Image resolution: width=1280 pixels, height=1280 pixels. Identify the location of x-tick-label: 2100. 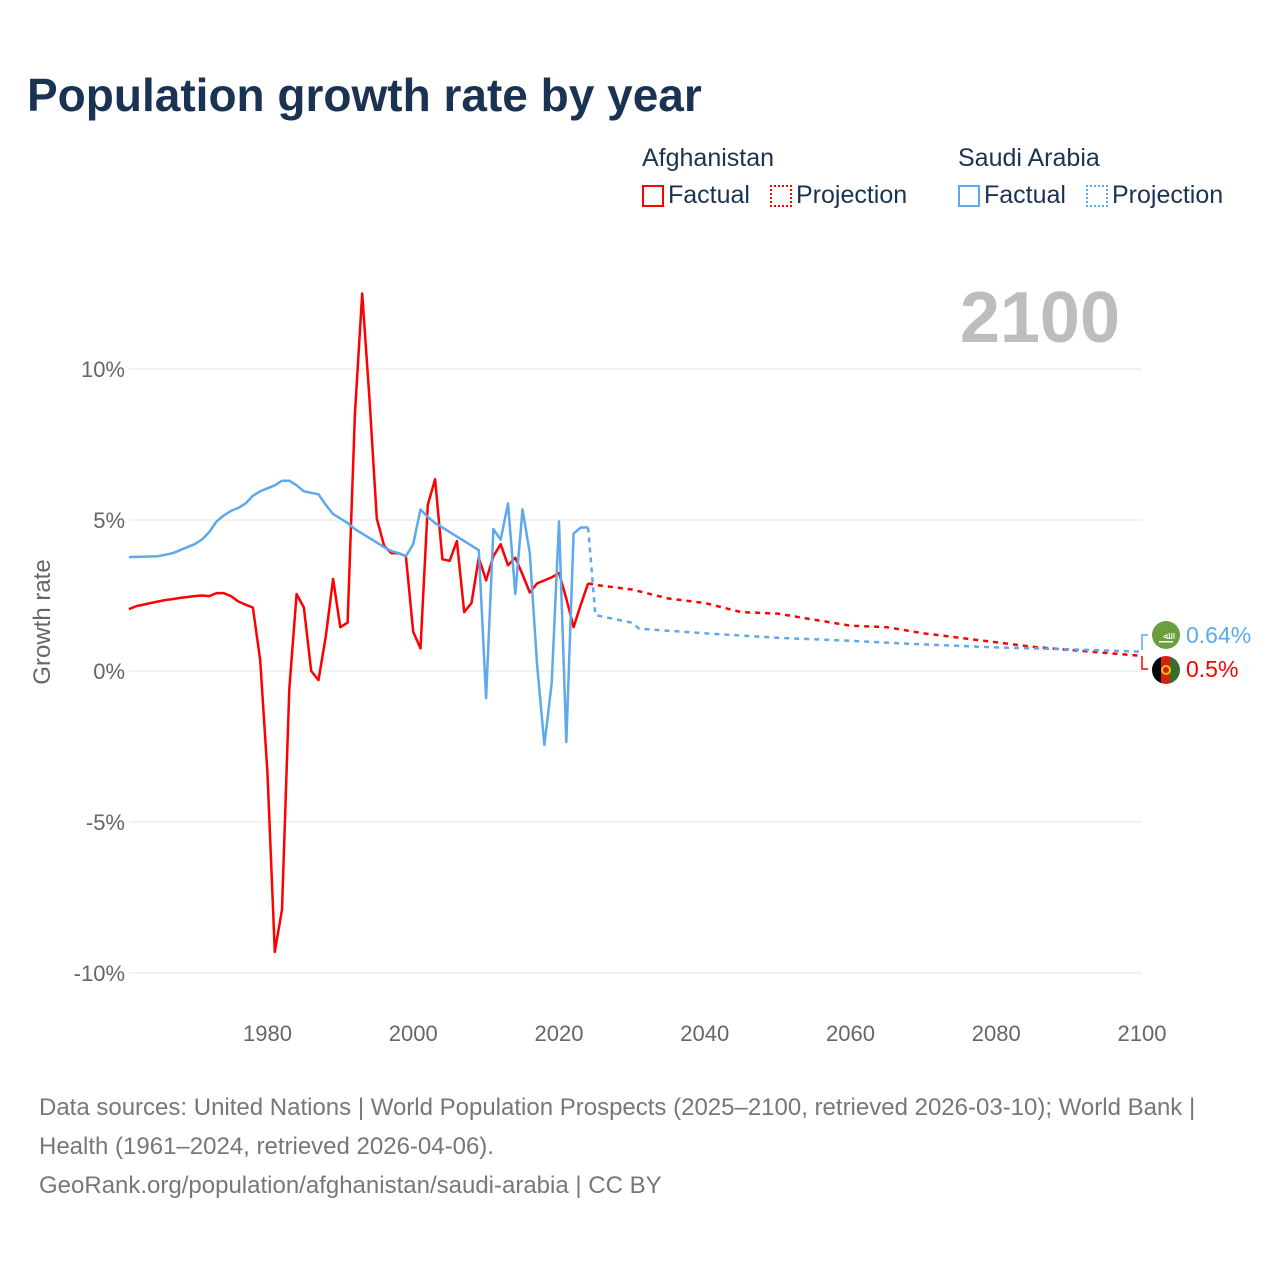
(1142, 1033).